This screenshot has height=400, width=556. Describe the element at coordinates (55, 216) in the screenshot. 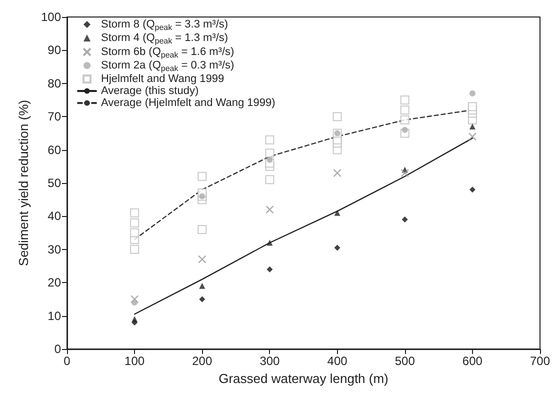

I see `y-tick-label: 40` at that location.